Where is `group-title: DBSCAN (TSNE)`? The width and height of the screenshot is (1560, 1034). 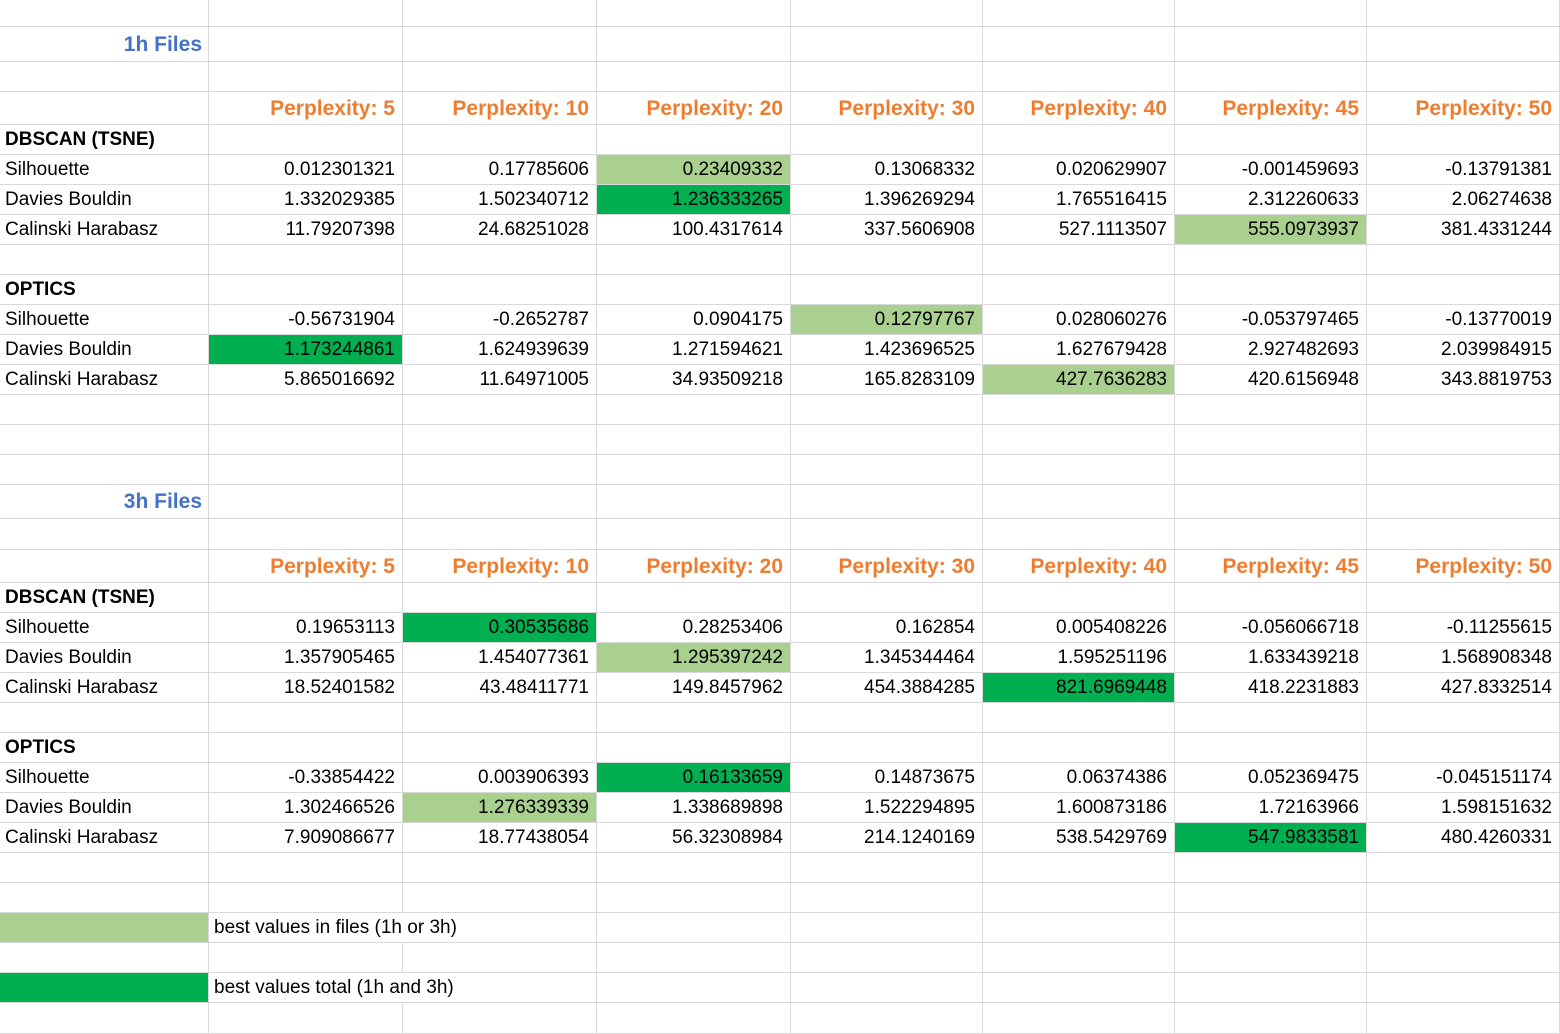
group-title: DBSCAN (TSNE) is located at coordinates (104, 140).